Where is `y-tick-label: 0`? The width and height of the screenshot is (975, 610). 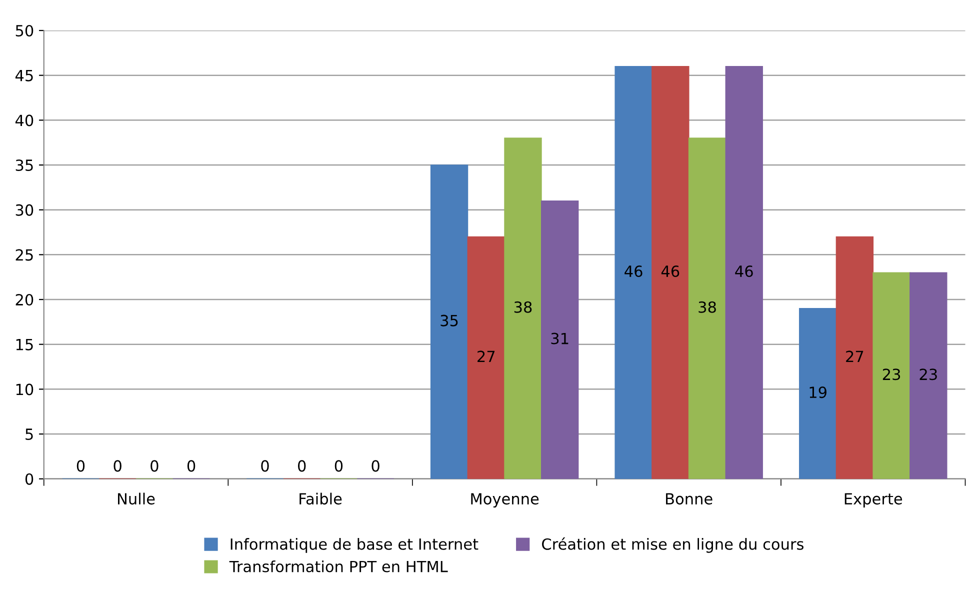 y-tick-label: 0 is located at coordinates (29, 479).